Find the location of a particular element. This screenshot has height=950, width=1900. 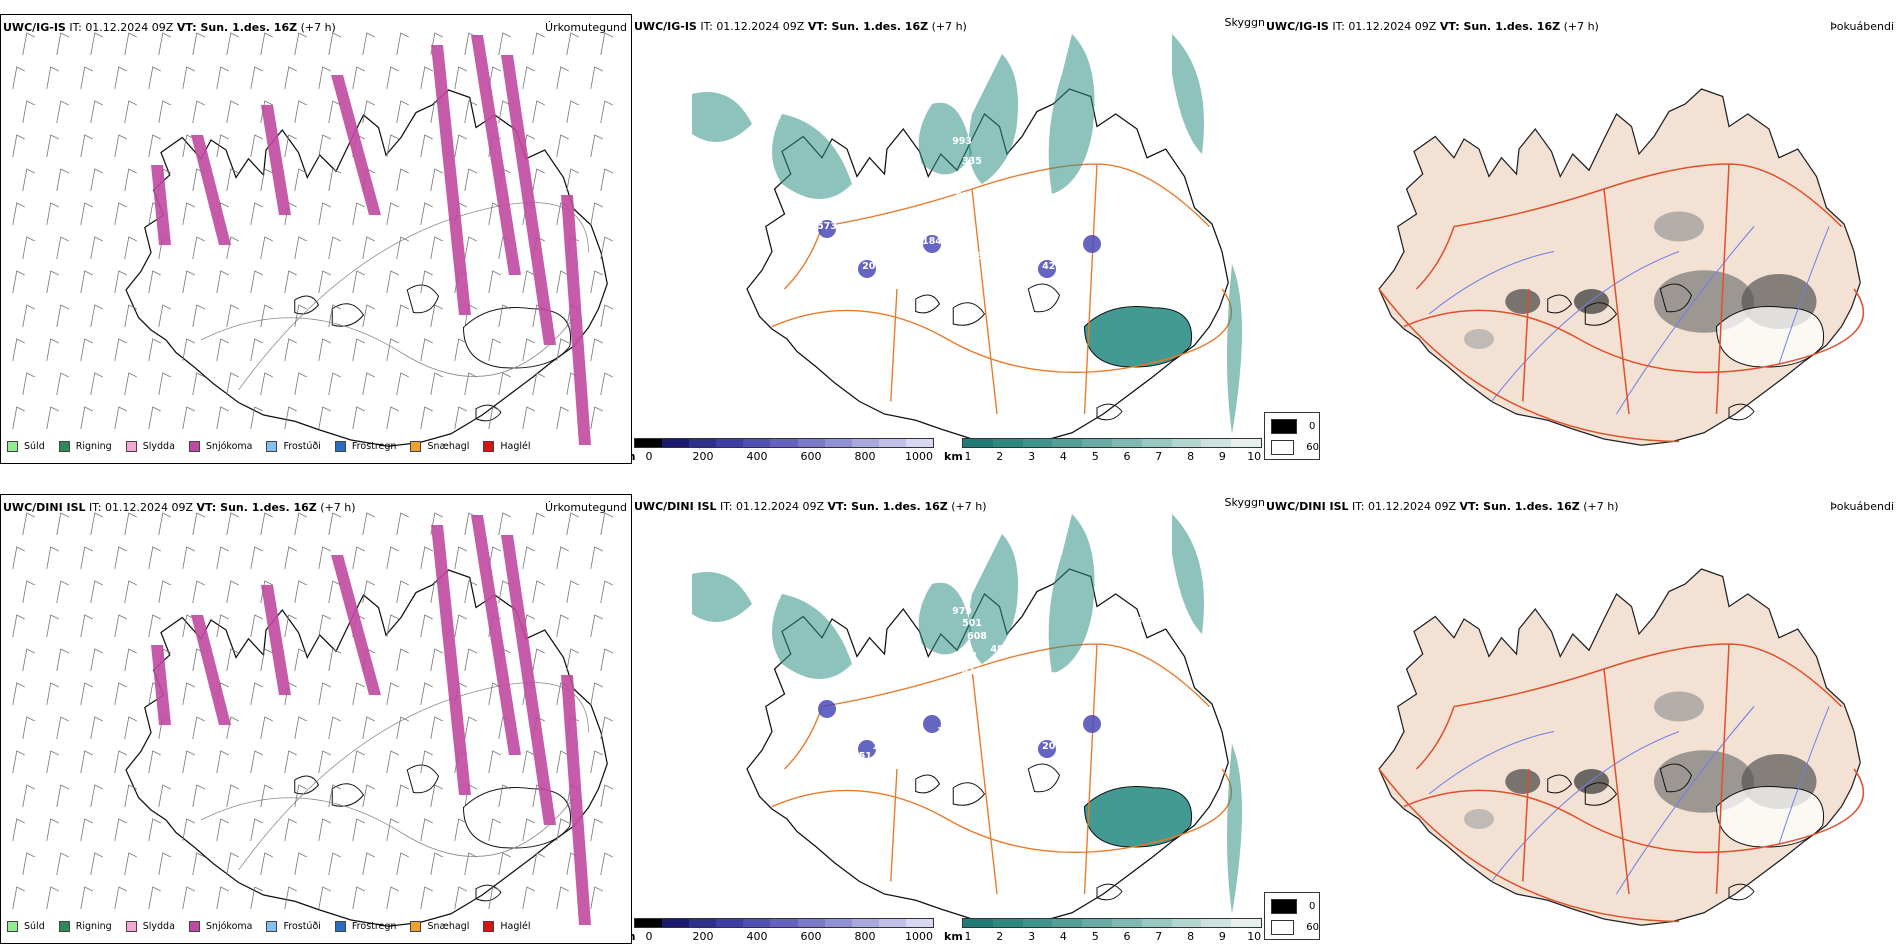

ceiling-label: 138 is located at coordinates (1132, 146).